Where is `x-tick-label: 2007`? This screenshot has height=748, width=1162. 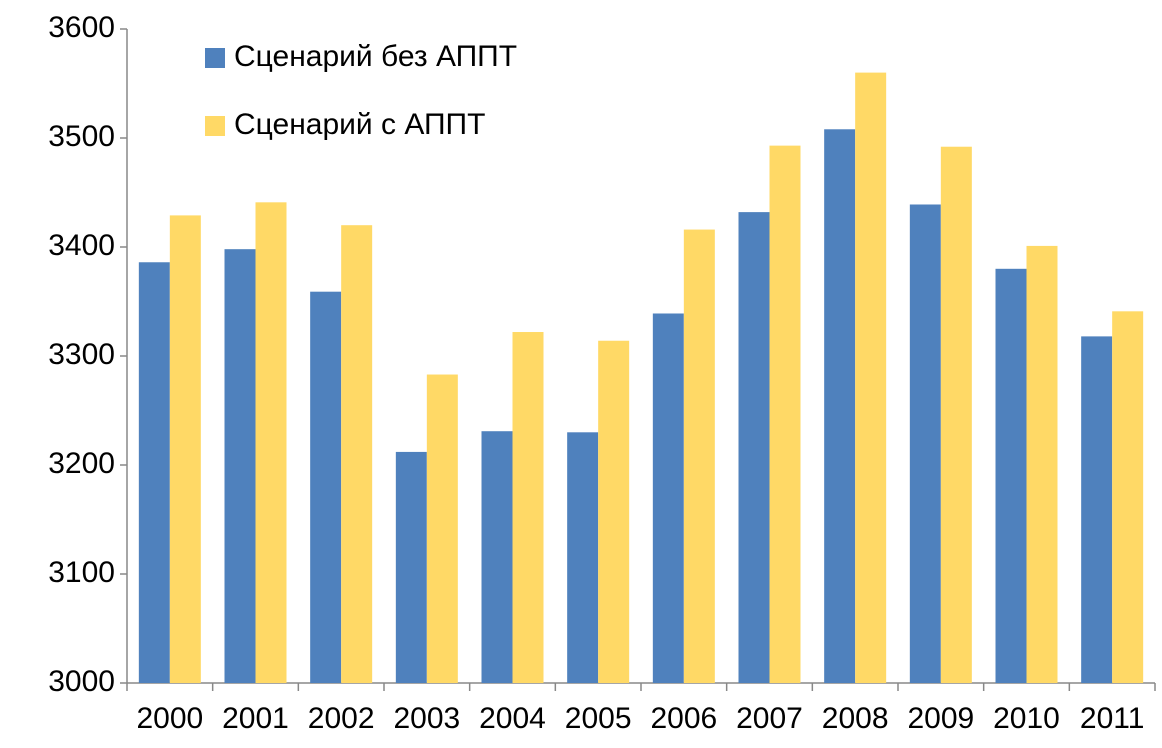
x-tick-label: 2007 is located at coordinates (769, 718).